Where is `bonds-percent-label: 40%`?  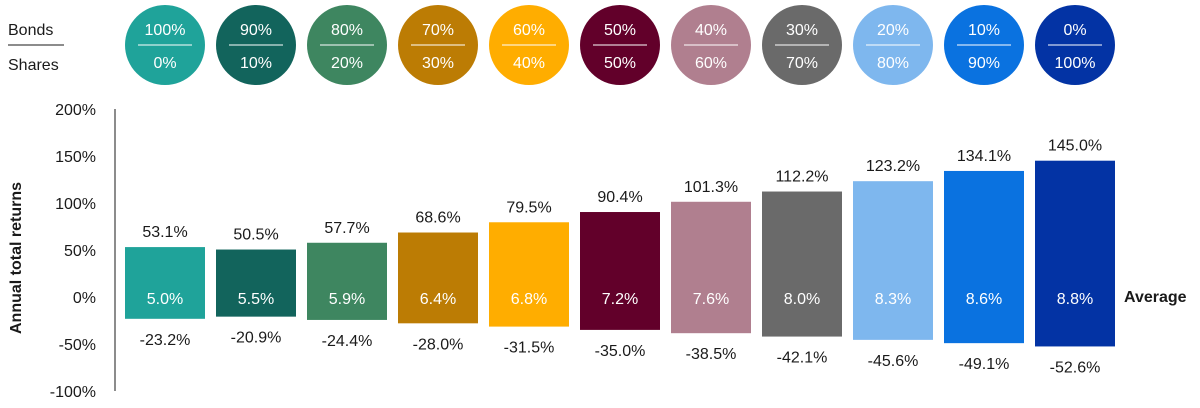
bonds-percent-label: 40% is located at coordinates (711, 30).